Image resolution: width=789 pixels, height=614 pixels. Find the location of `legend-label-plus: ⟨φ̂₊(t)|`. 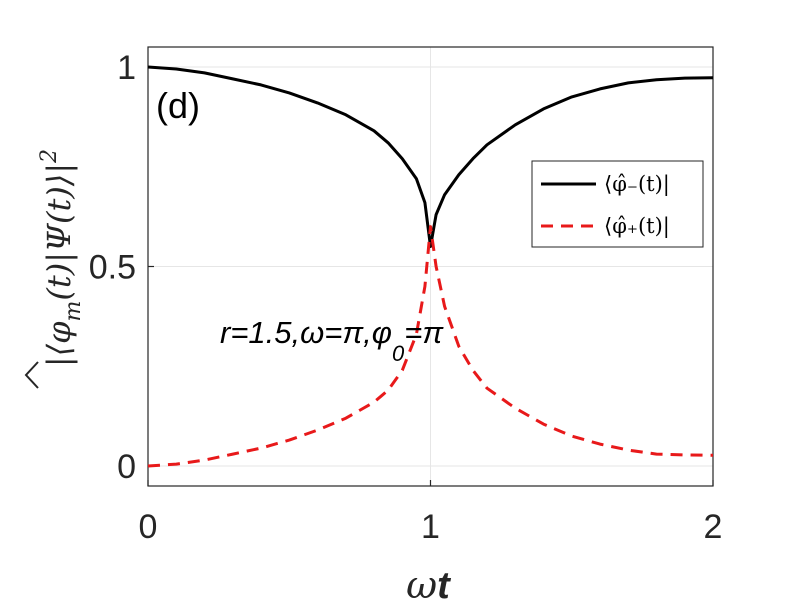

legend-label-plus: ⟨φ̂₊(t)| is located at coordinates (637, 226).